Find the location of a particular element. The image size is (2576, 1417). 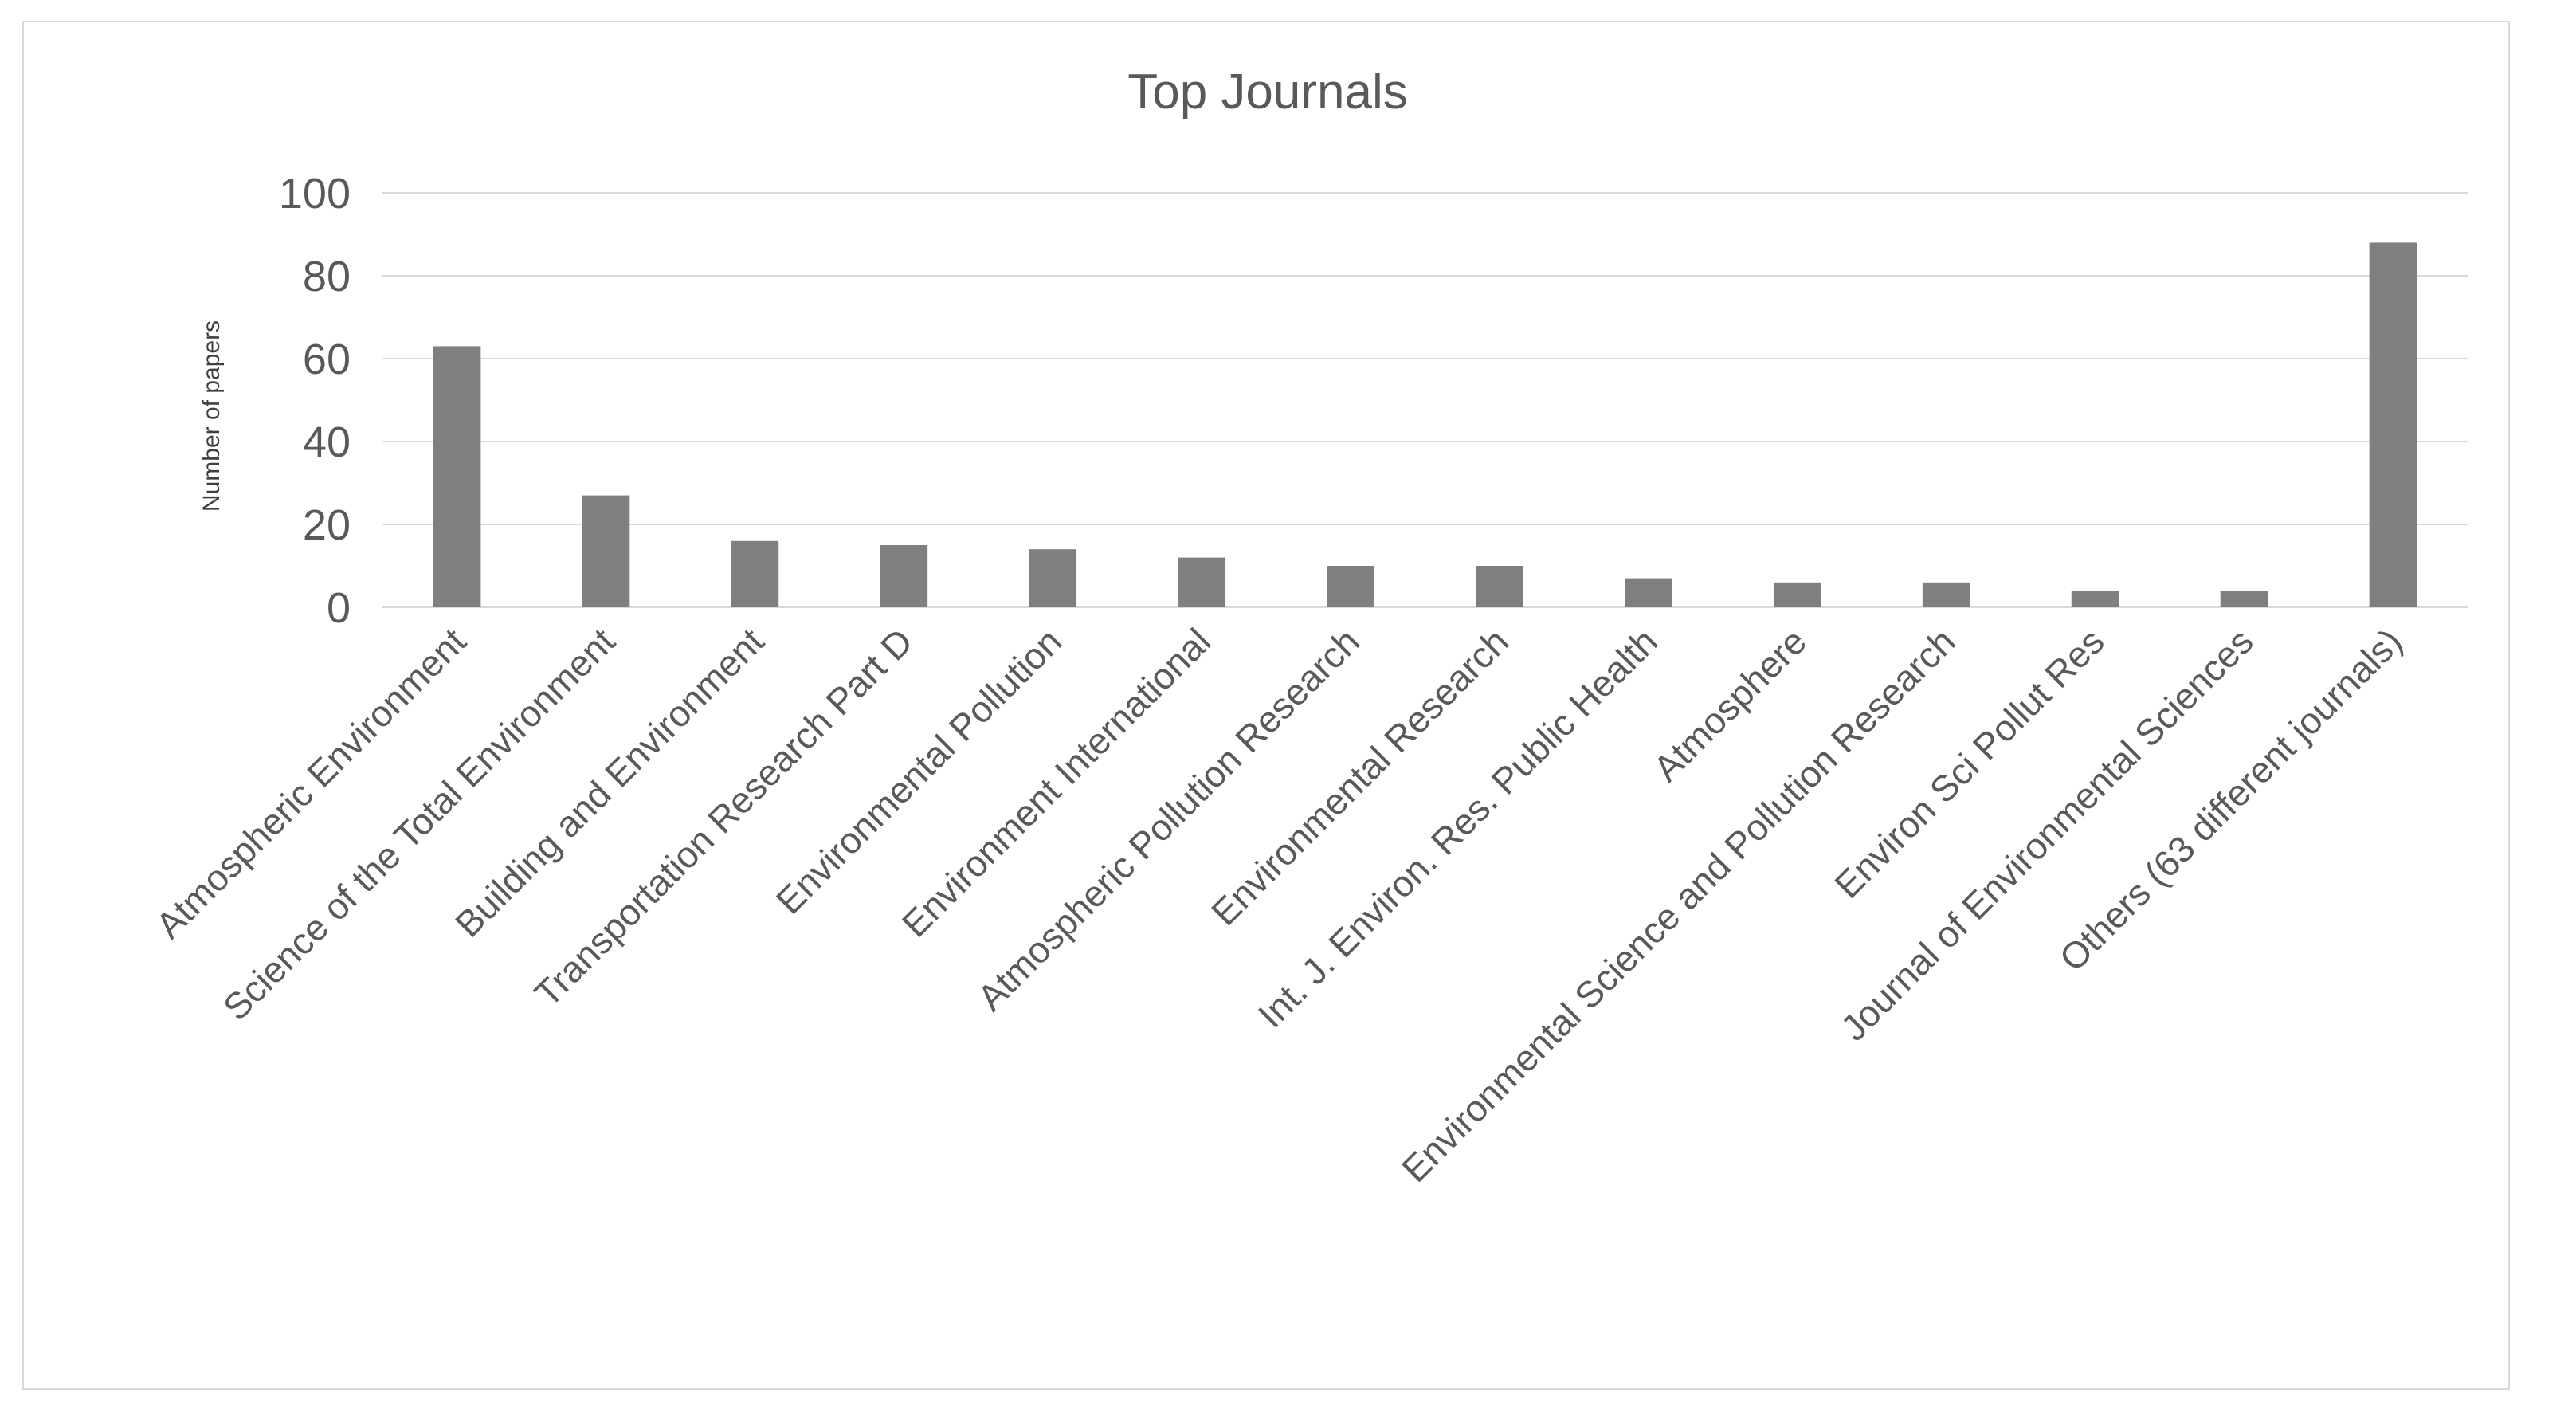

x-category-label: Atmosphere is located at coordinates (1730, 704).